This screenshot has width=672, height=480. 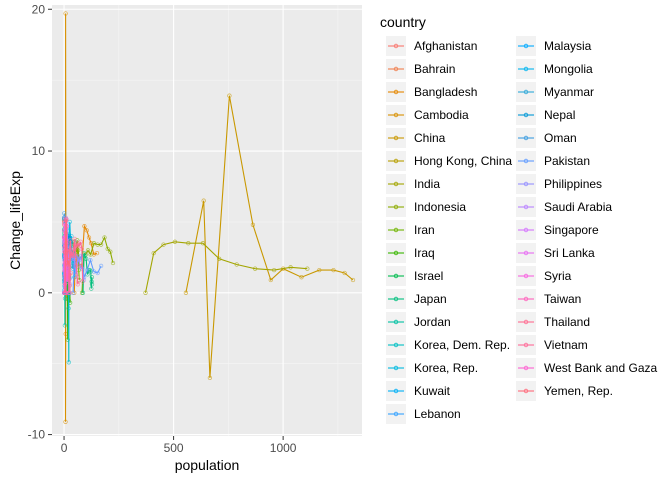 What do you see at coordinates (441, 115) in the screenshot?
I see `legend-label: Cambodia` at bounding box center [441, 115].